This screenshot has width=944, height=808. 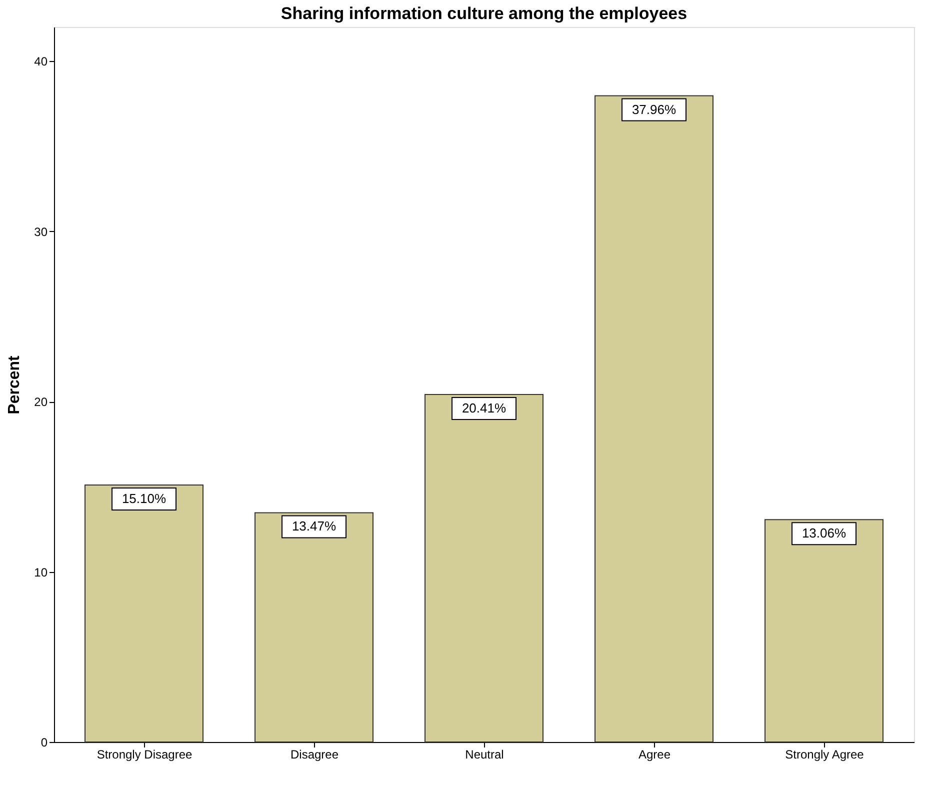 I want to click on y-tick-label: 0, so click(x=44, y=743).